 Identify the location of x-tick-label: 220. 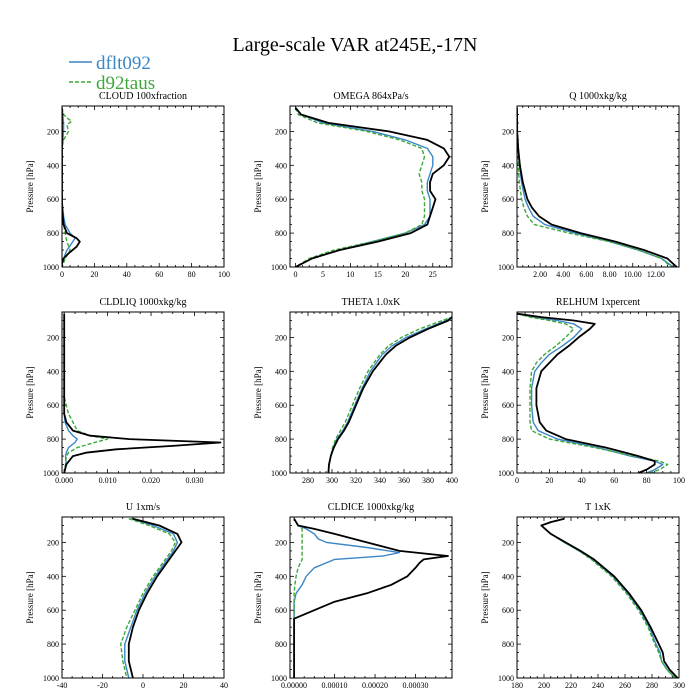
(571, 685).